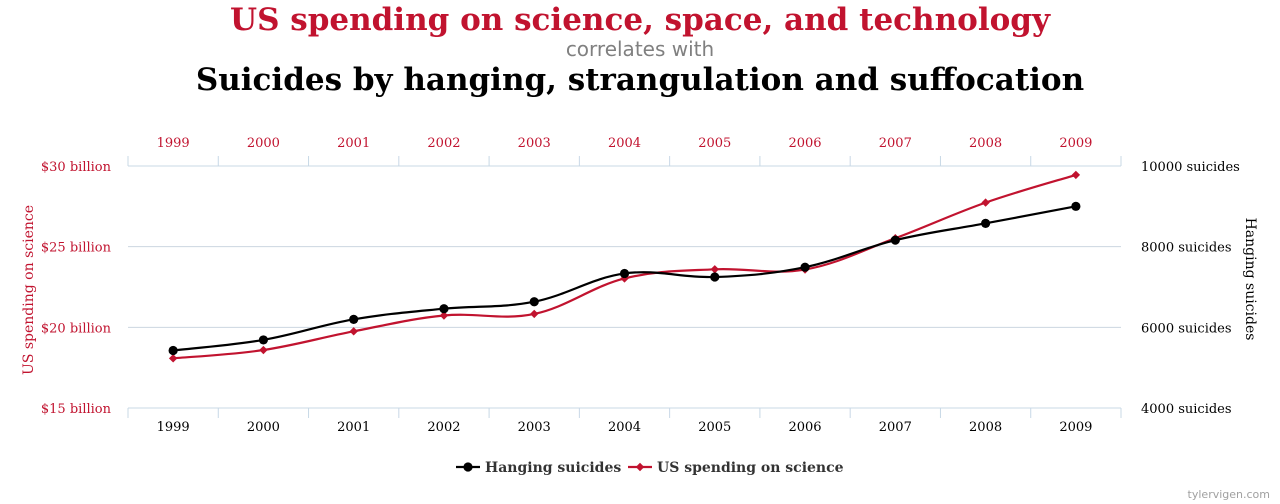 The image size is (1280, 504). What do you see at coordinates (553, 468) in the screenshot?
I see `legend-hanging-label: Hanging suicides` at bounding box center [553, 468].